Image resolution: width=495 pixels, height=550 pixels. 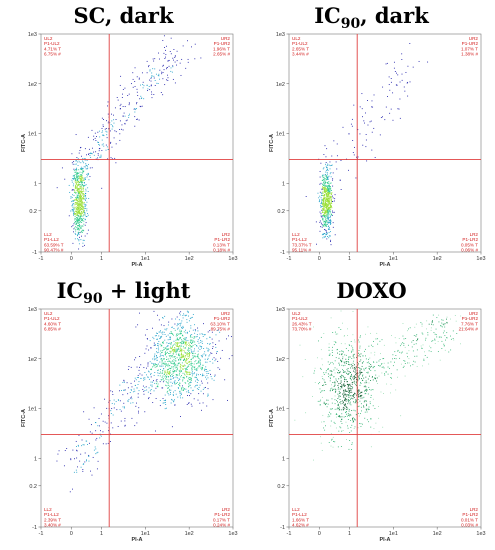 What do you see at coordinates (221, 54) in the screenshot?
I see `quadrant-stat-ur: 2.65% #` at bounding box center [221, 54].